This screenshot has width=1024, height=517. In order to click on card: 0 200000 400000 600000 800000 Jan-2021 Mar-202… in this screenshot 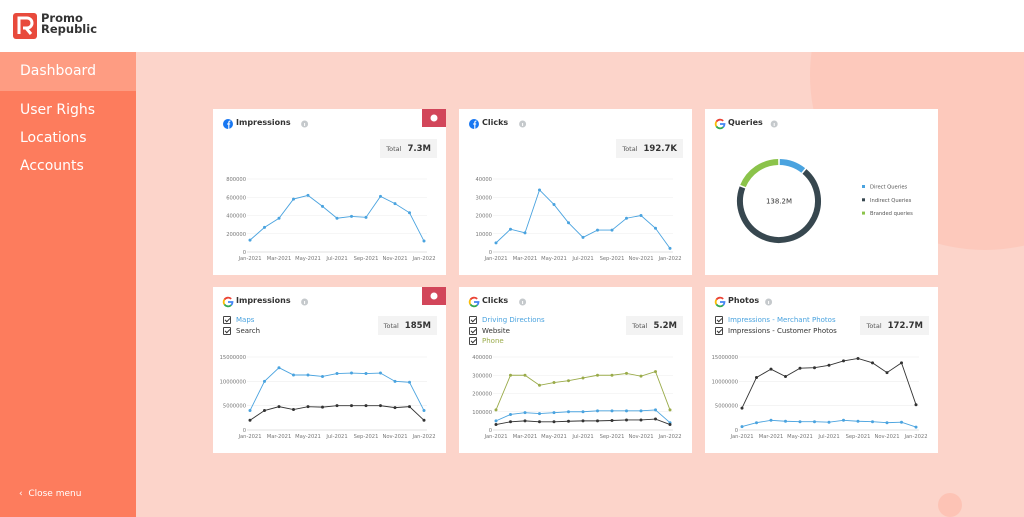, I will do `click(329, 192)`.